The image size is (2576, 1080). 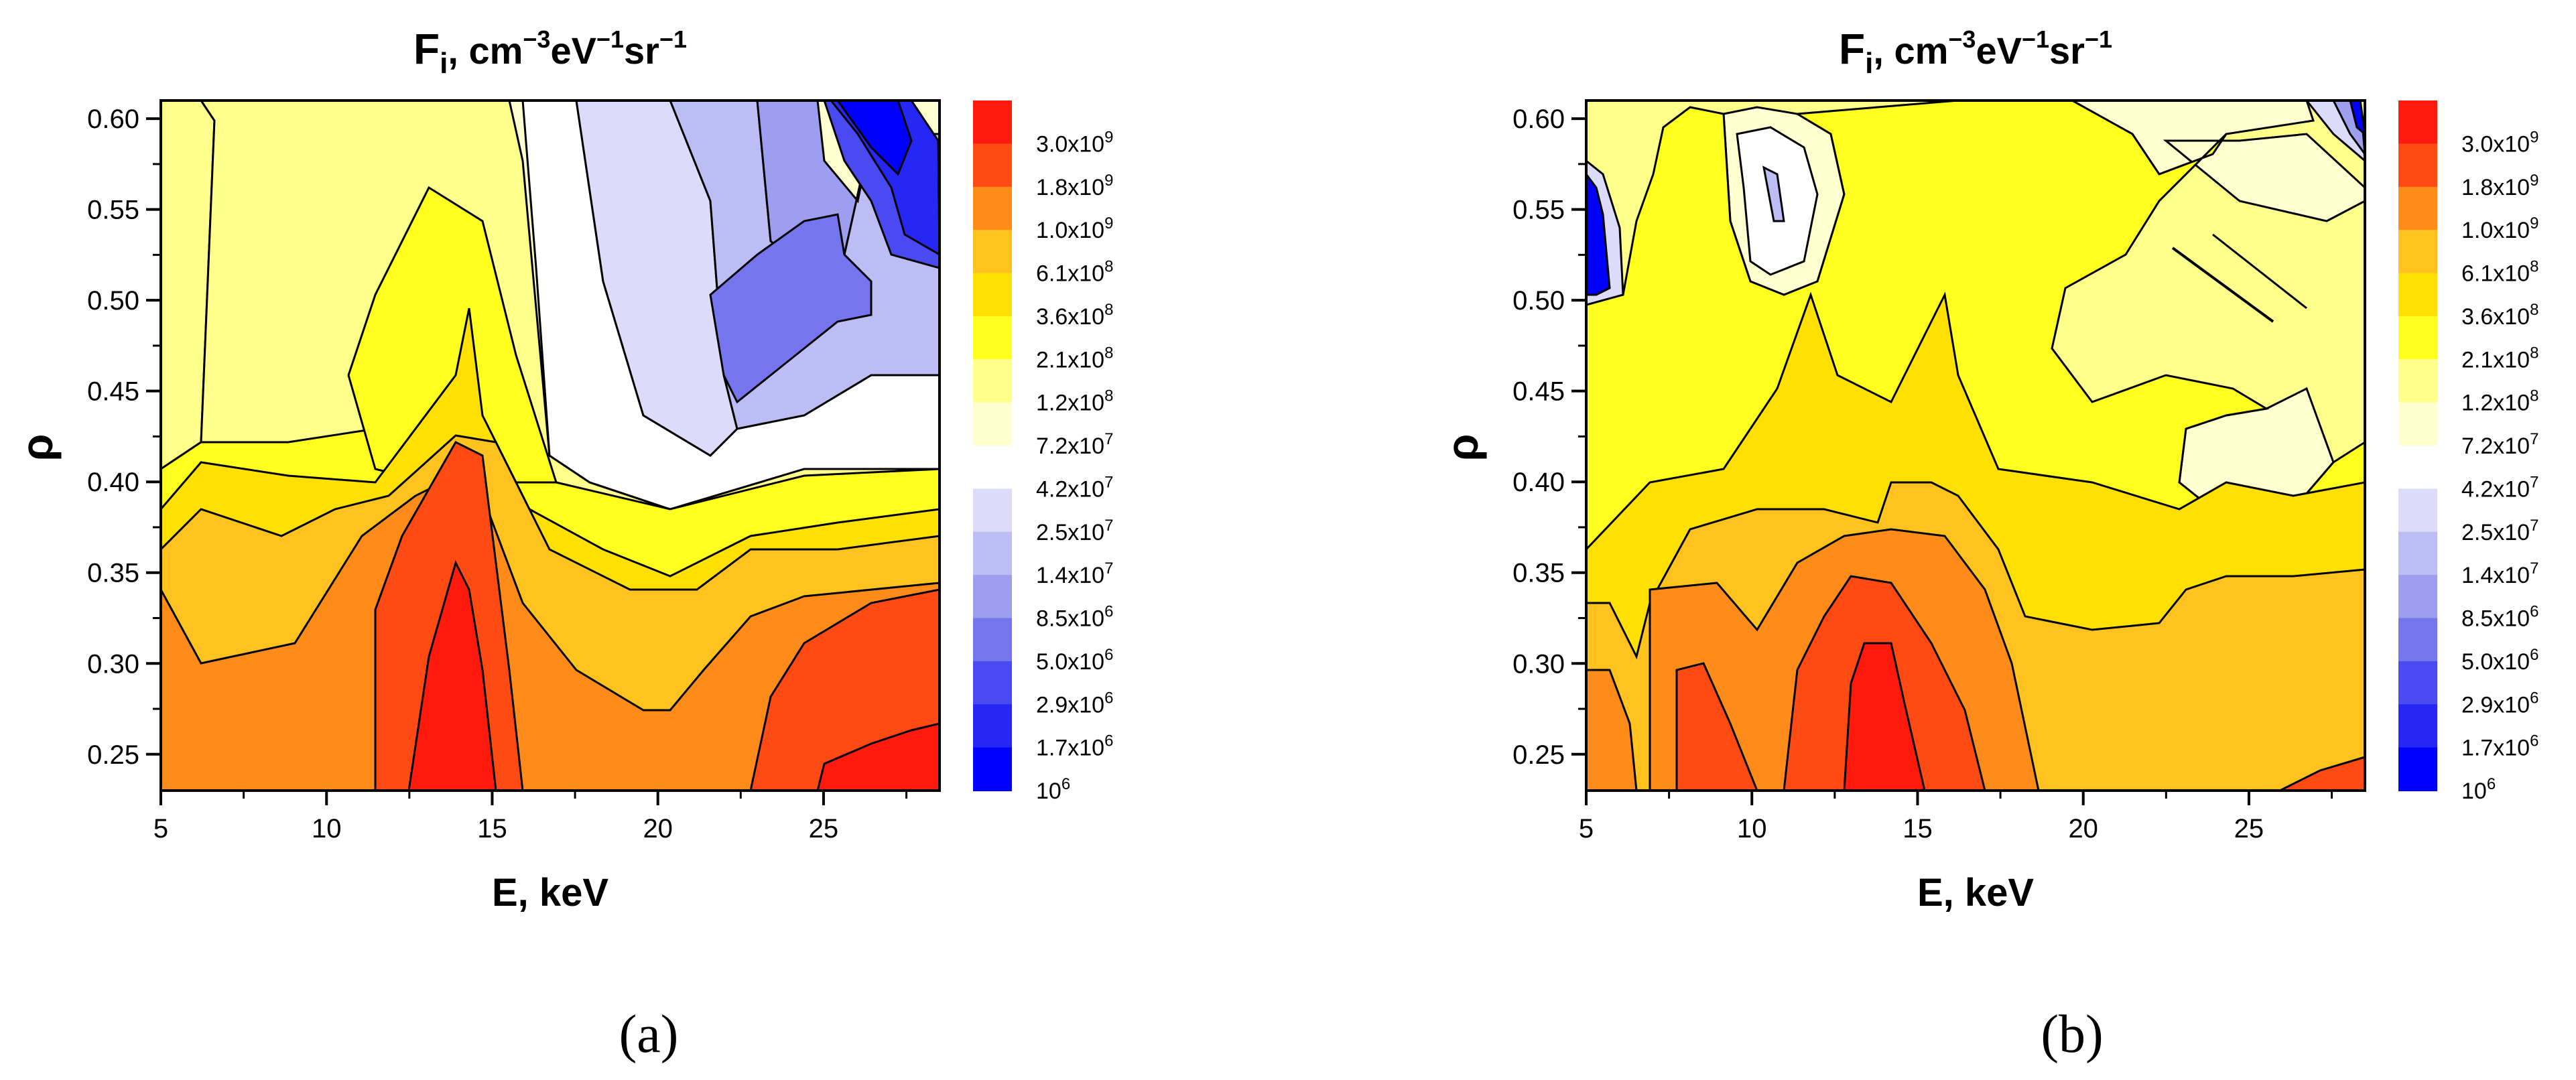 What do you see at coordinates (1549, 438) in the screenshot?
I see `y-axis: 0.25 0.30 0.35 0.40 0.45 0.50 0.55 0.60` at bounding box center [1549, 438].